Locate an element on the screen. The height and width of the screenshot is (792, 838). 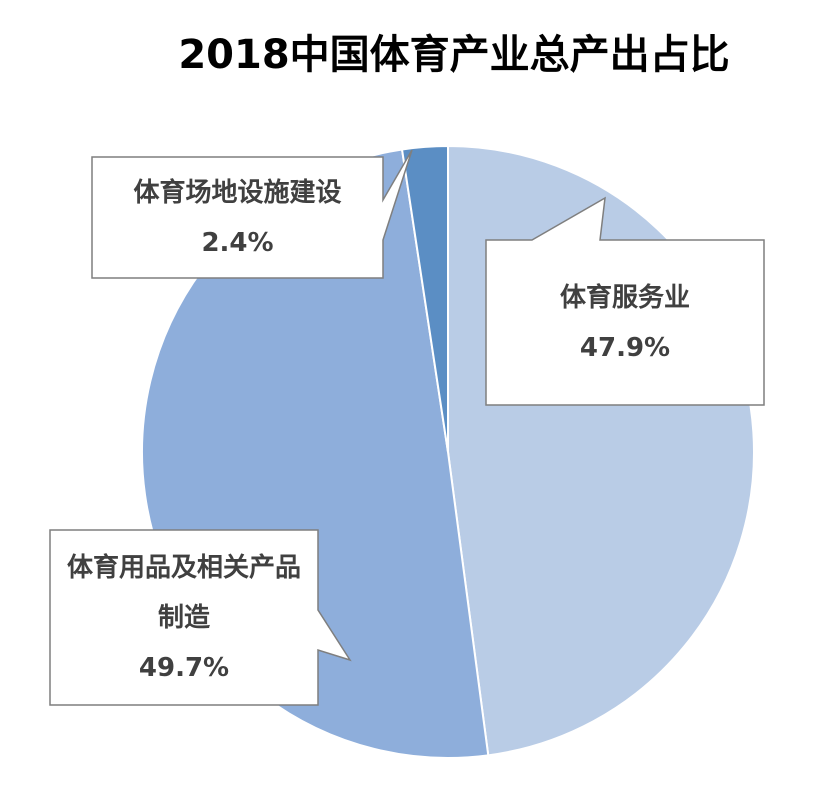
value-label: 2.4% is located at coordinates (237, 242).